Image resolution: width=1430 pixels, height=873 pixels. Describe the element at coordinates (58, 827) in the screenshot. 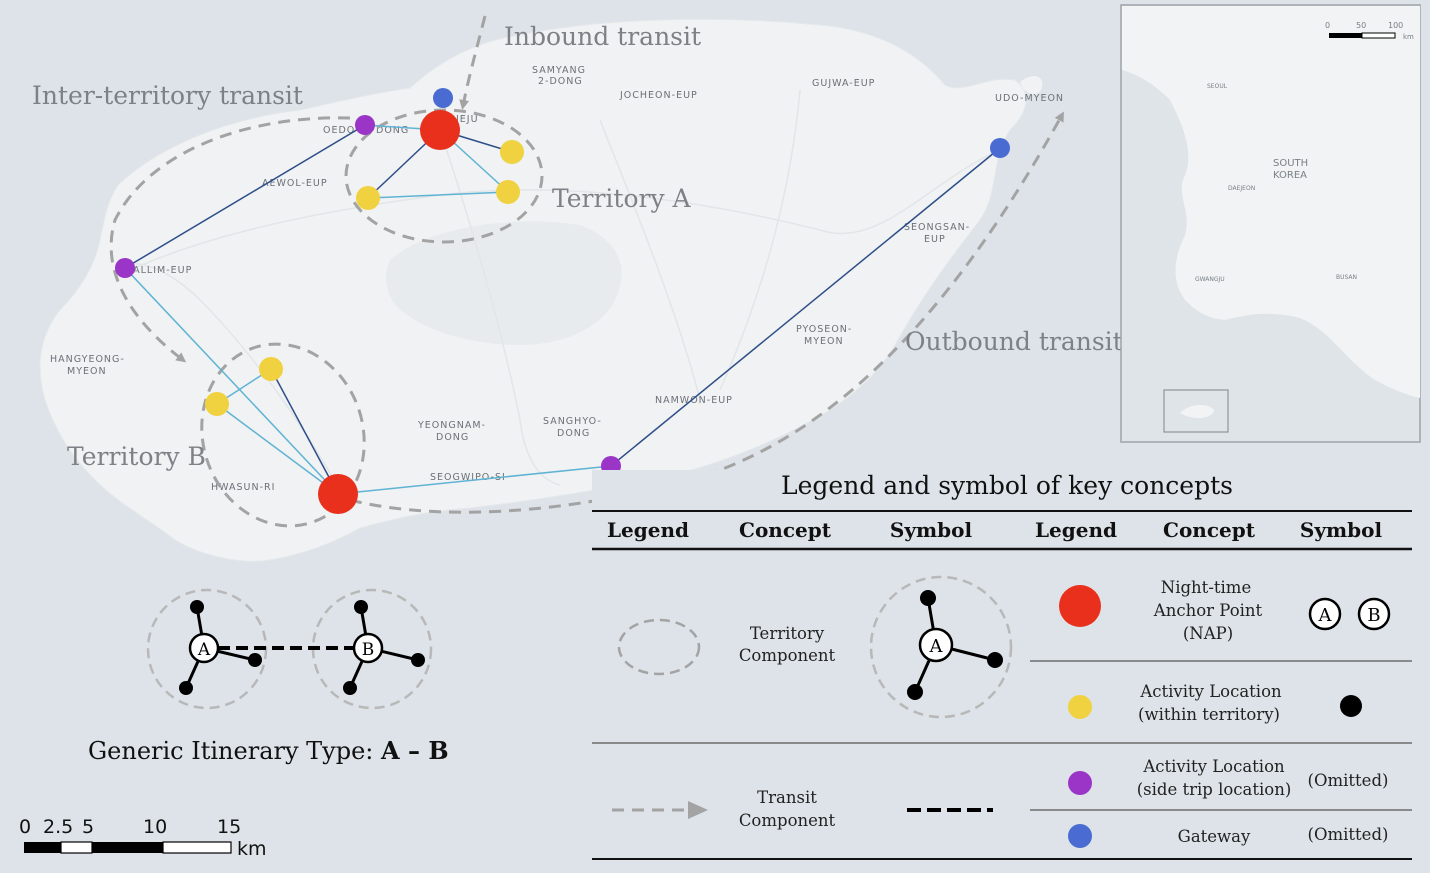

I see `scale-tick: 2.5` at that location.